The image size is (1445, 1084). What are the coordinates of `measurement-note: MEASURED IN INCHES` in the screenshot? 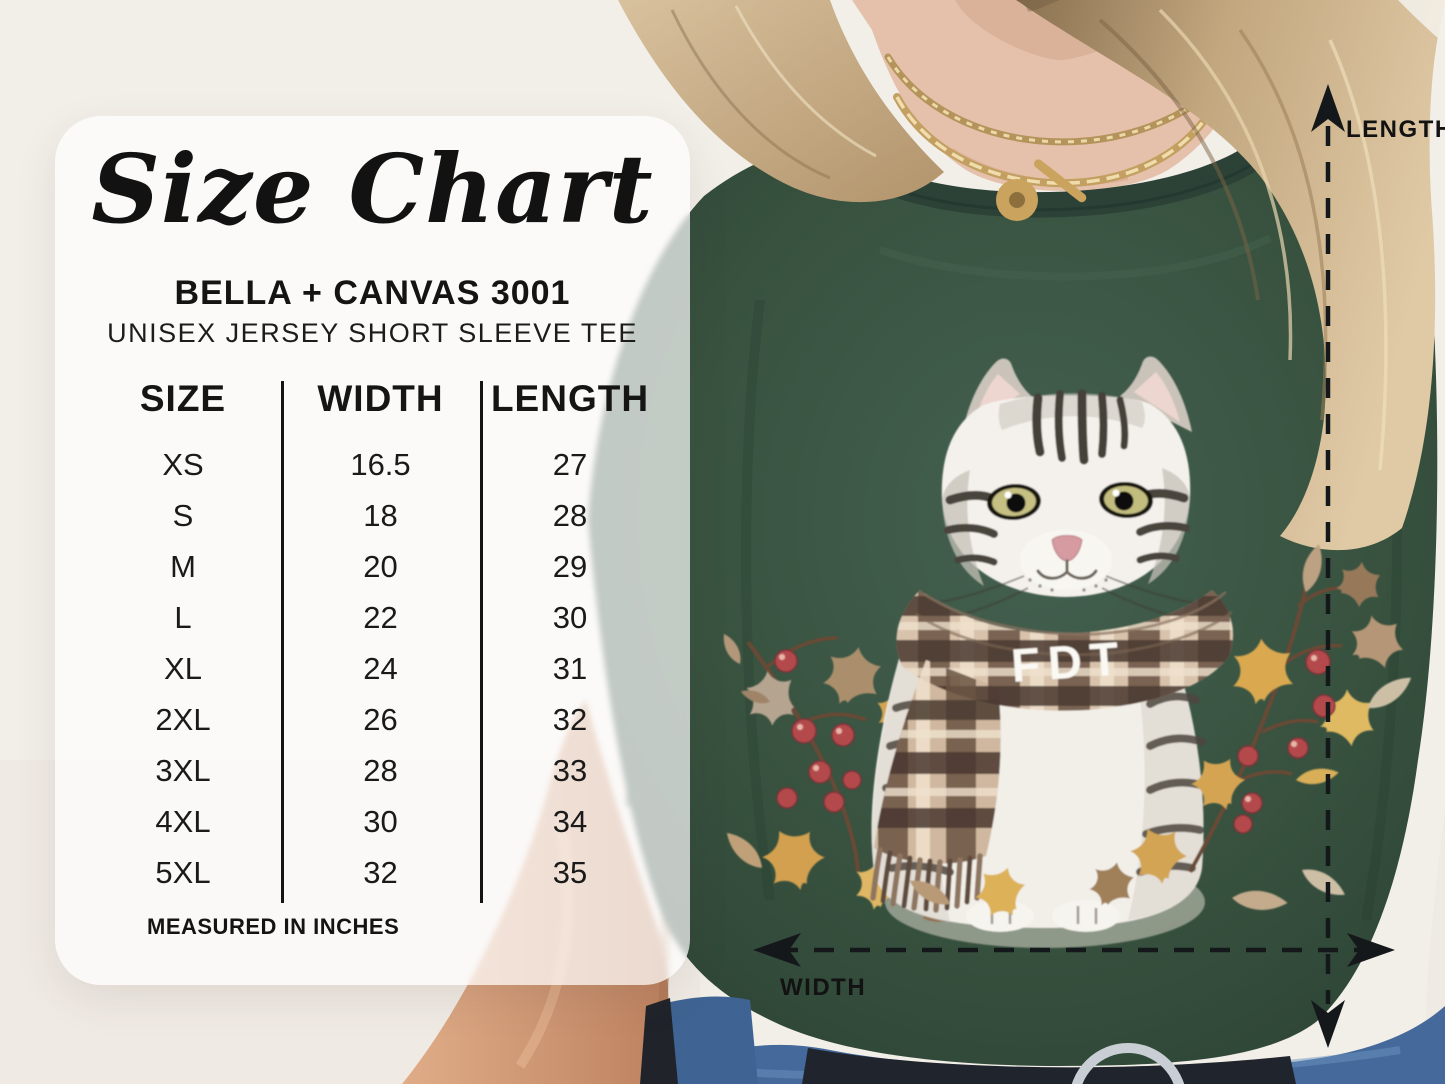 It's located at (273, 926).